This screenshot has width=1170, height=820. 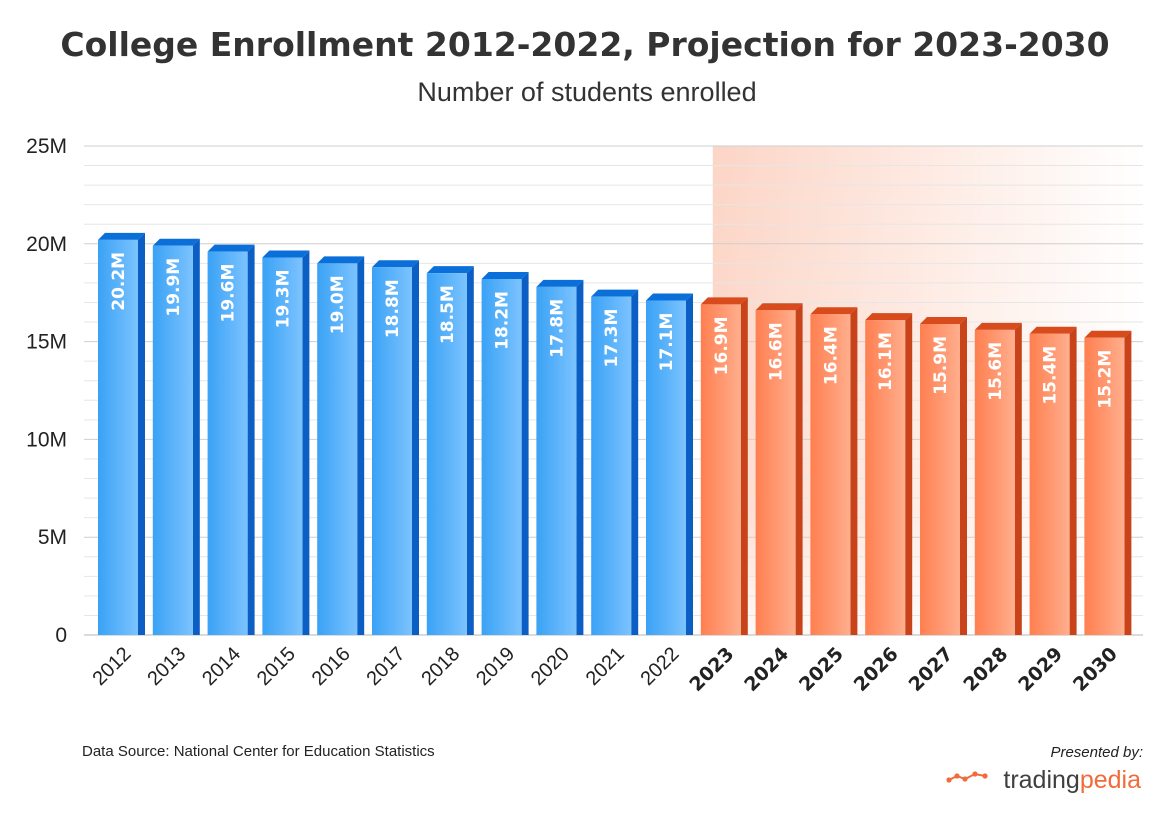 I want to click on x-tick-label: 2012, so click(x=112, y=666).